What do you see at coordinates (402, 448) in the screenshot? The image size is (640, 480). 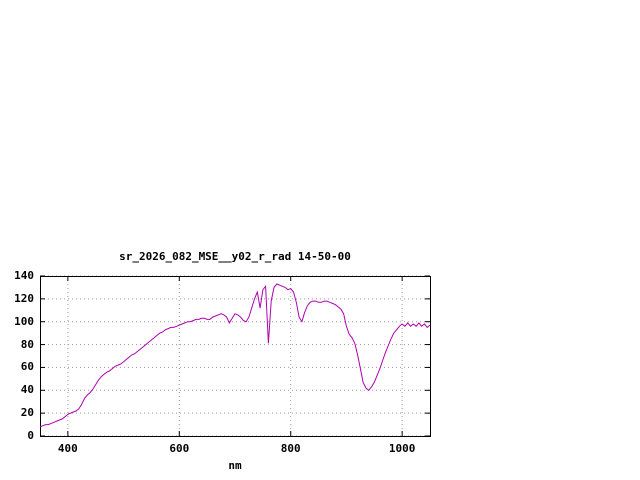 I see `x-tick-label: 1000` at bounding box center [402, 448].